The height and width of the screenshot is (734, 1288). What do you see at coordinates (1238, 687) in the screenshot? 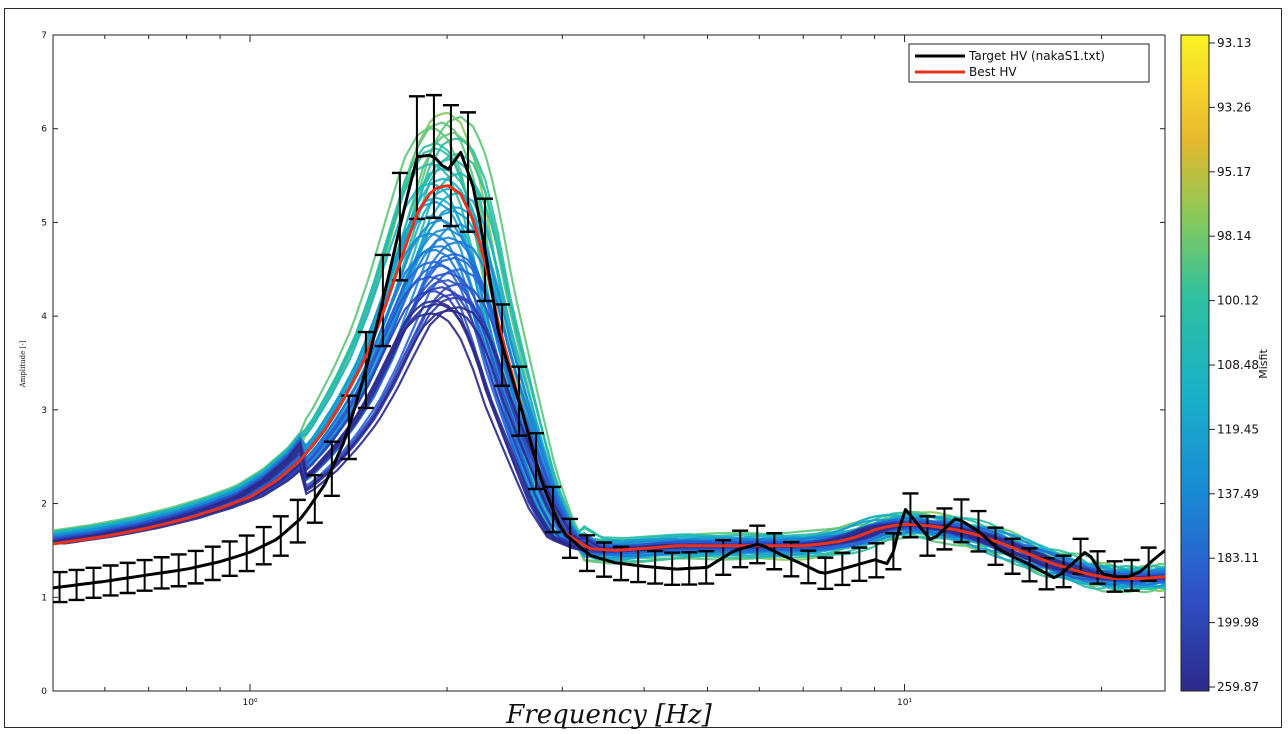
I see `colorbar-tick-label: 259.87` at bounding box center [1238, 687].